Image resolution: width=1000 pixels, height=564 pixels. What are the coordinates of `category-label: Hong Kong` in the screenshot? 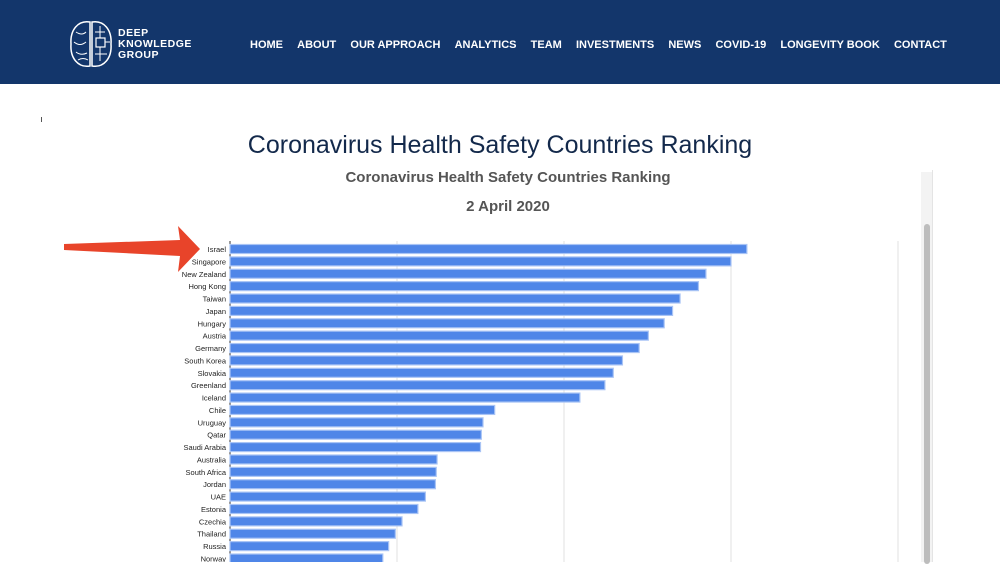 It's located at (207, 286).